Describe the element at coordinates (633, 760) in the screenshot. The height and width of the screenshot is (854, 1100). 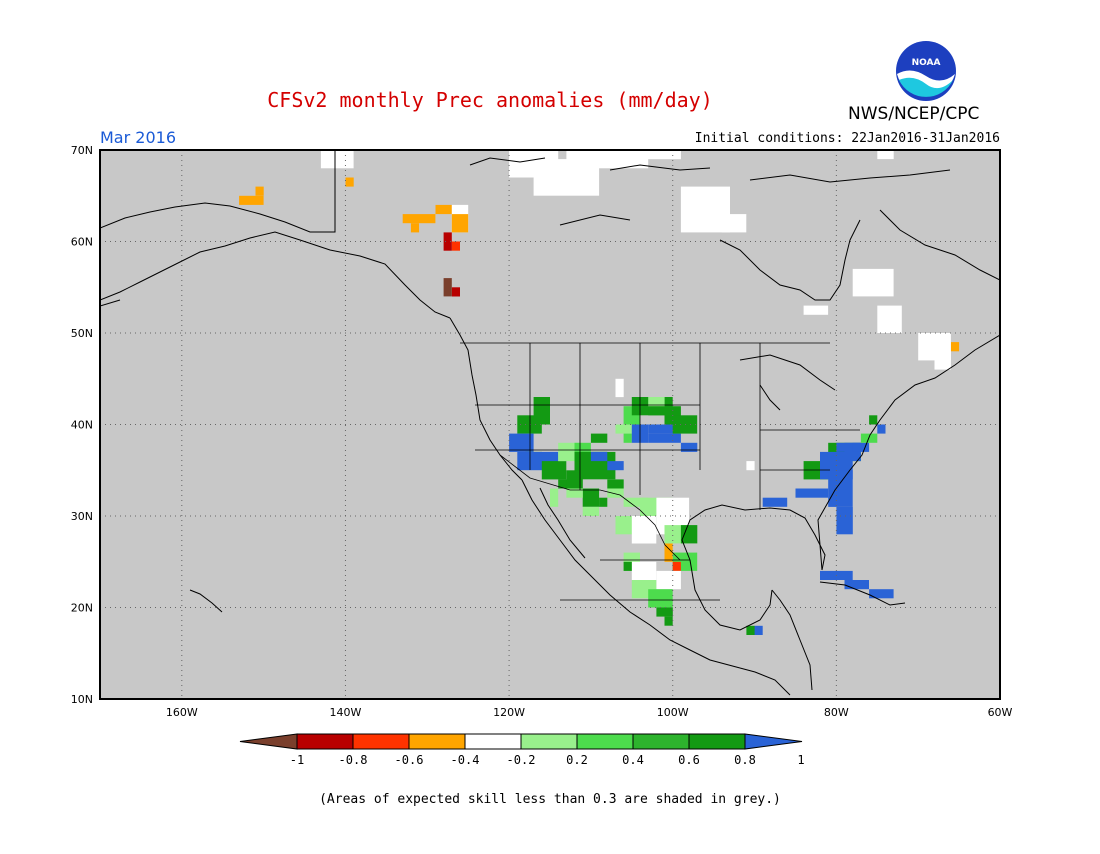
I see `colorbar-tick-label: 0.4` at that location.